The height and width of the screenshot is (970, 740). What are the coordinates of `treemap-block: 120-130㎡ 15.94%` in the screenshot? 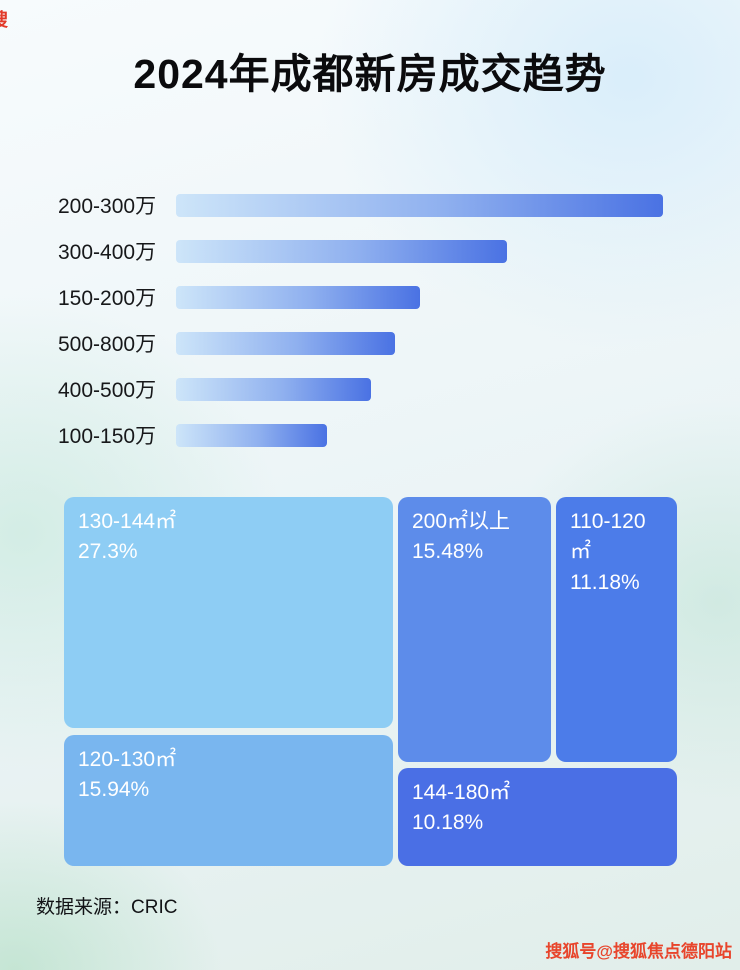 It's located at (228, 800).